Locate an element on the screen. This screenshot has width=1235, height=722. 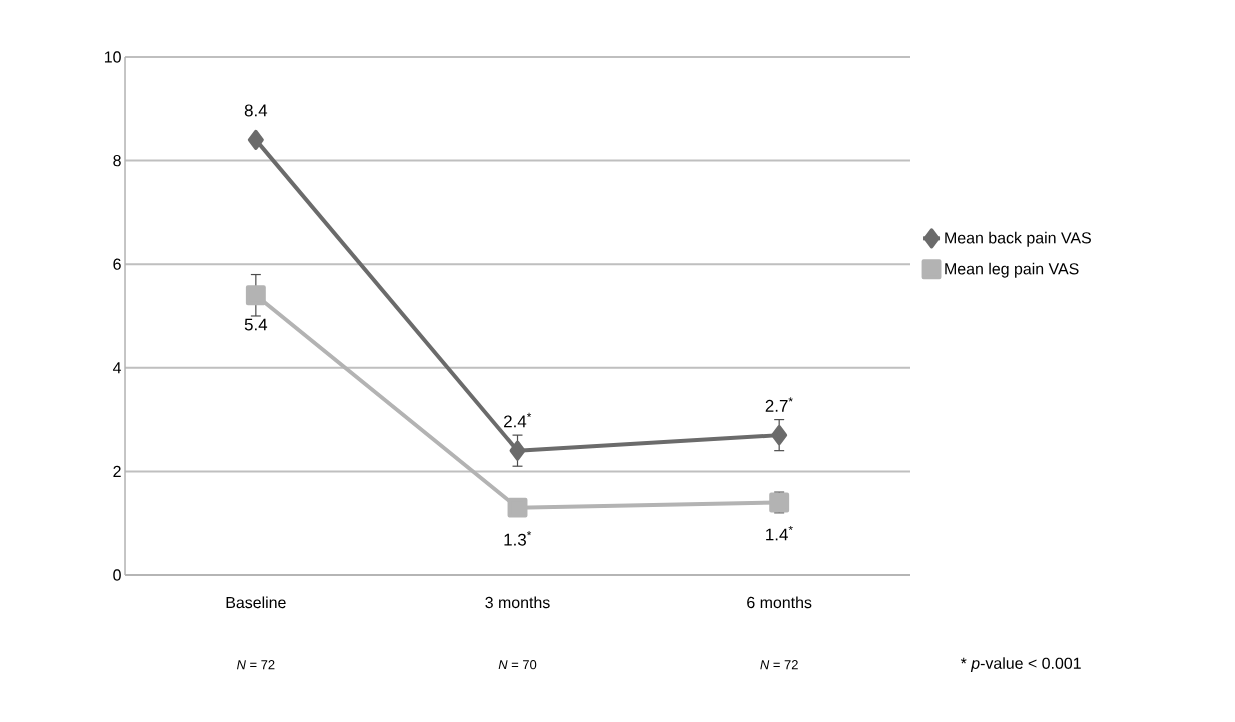
y-tick-label: 0 is located at coordinates (117, 575).